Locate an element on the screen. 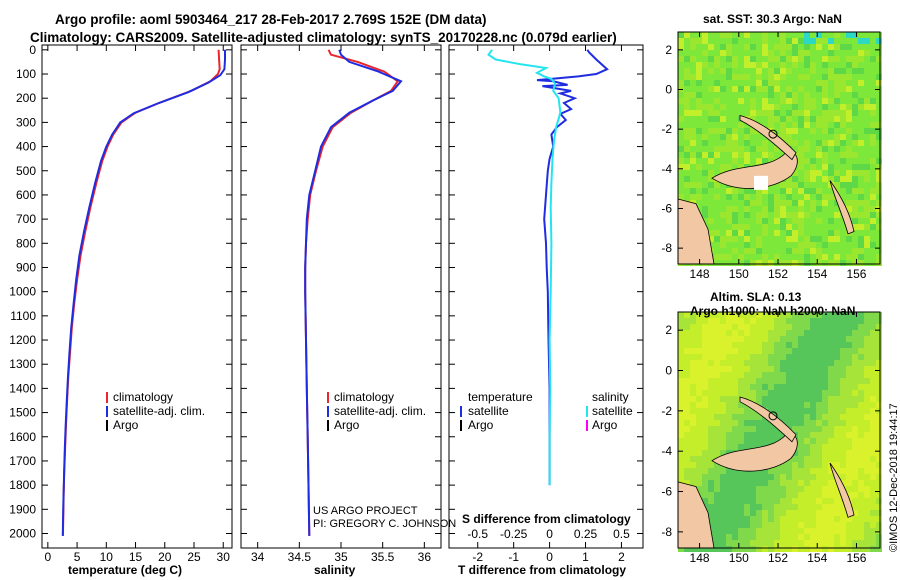 Image resolution: width=900 pixels, height=580 pixels. legend-argo: Argo is located at coordinates (347, 425).